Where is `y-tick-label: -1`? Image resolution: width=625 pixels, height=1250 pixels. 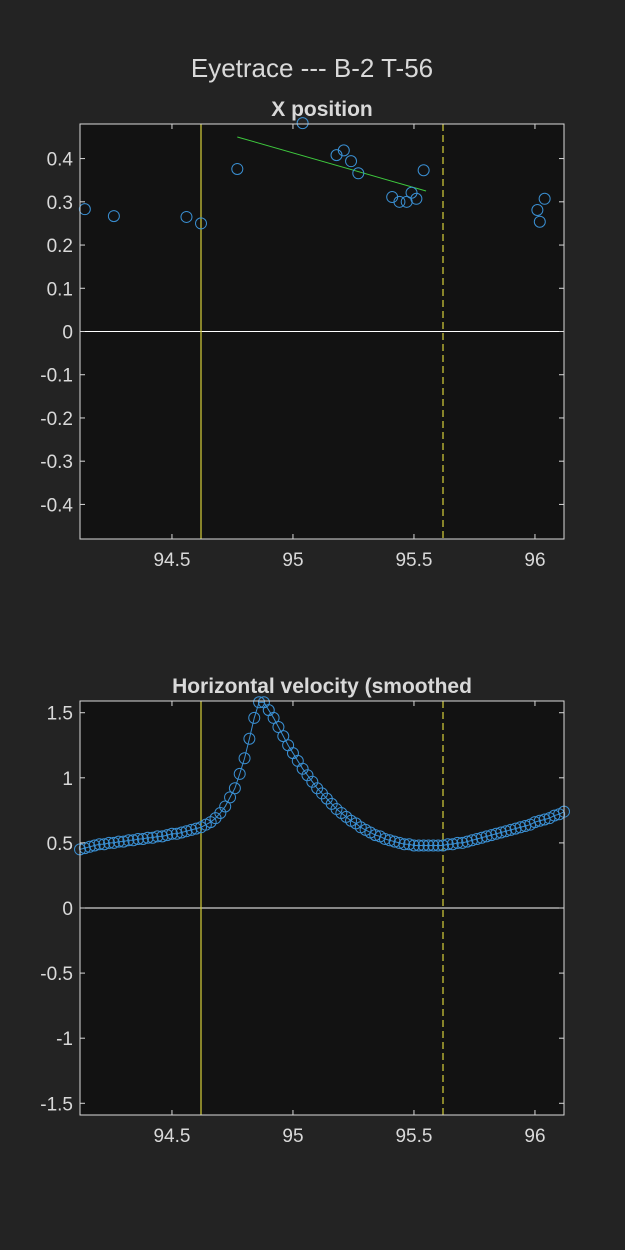
y-tick-label: -1 is located at coordinates (64, 1039).